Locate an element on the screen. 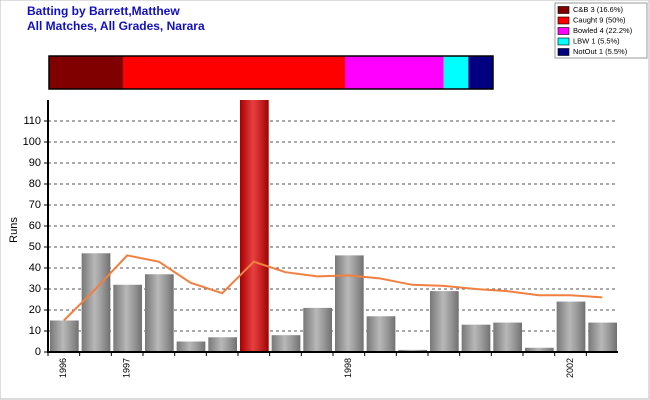 Image resolution: width=650 pixels, height=400 pixels. y-tick-label: 20 is located at coordinates (35, 310).